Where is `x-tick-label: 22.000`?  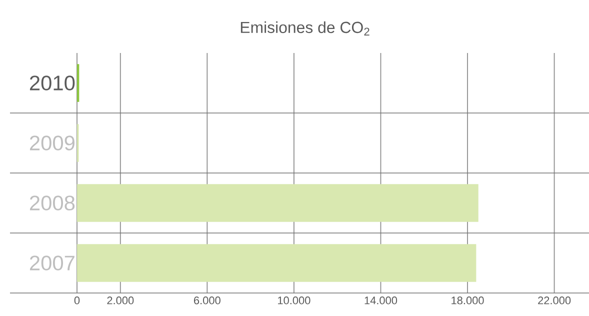
x-tick-label: 22.000 is located at coordinates (554, 300).